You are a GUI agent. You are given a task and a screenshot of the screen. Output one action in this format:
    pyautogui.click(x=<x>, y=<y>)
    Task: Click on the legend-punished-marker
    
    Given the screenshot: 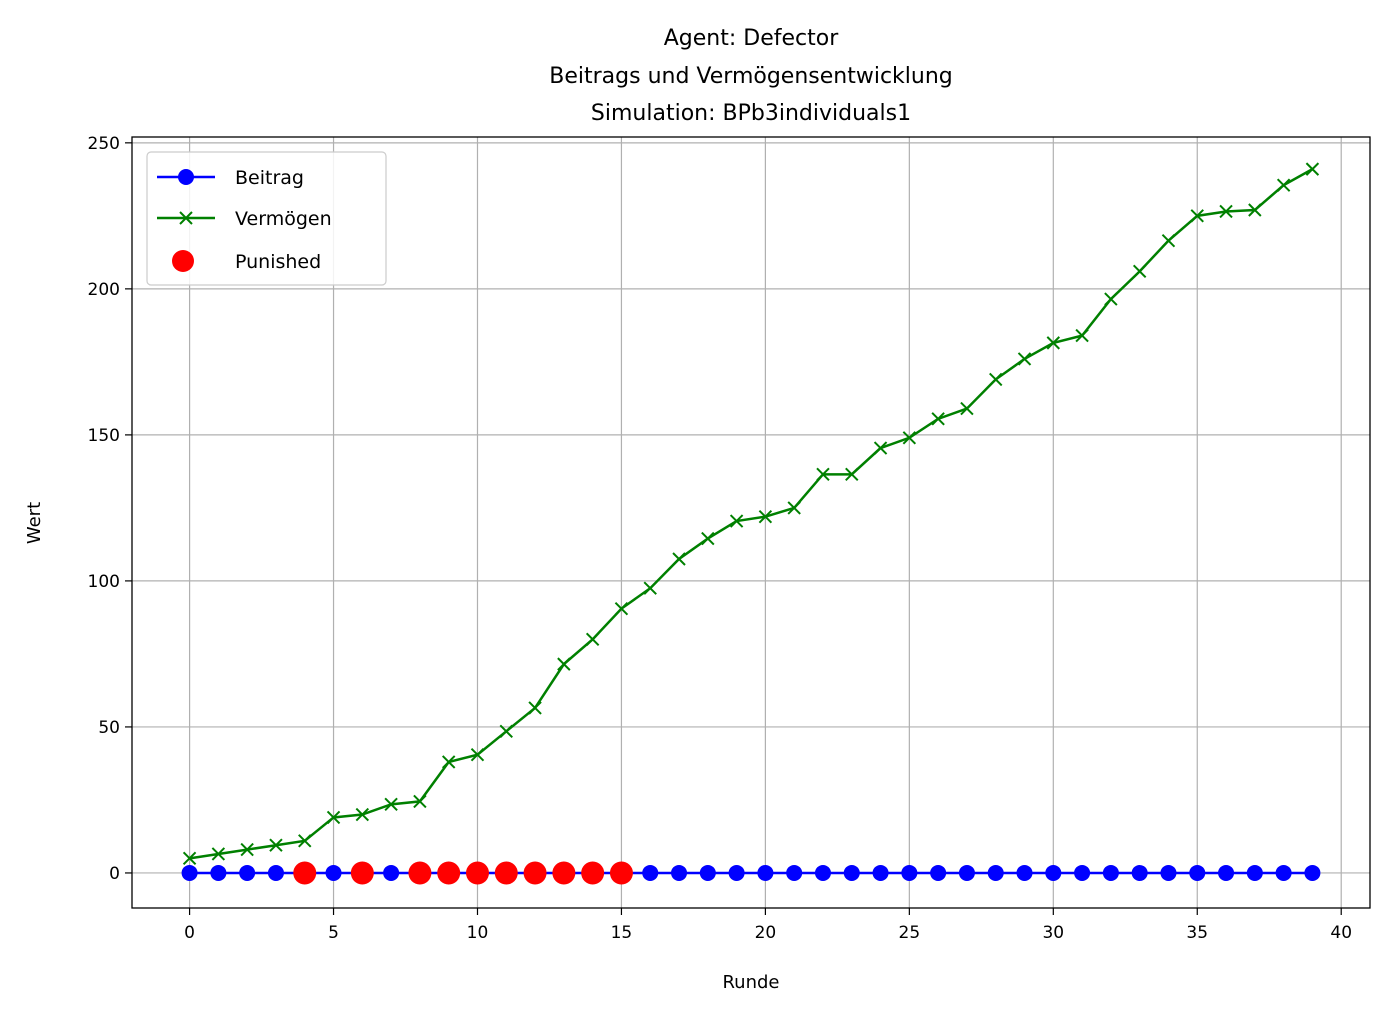 What is the action you would take?
    pyautogui.click(x=183, y=261)
    